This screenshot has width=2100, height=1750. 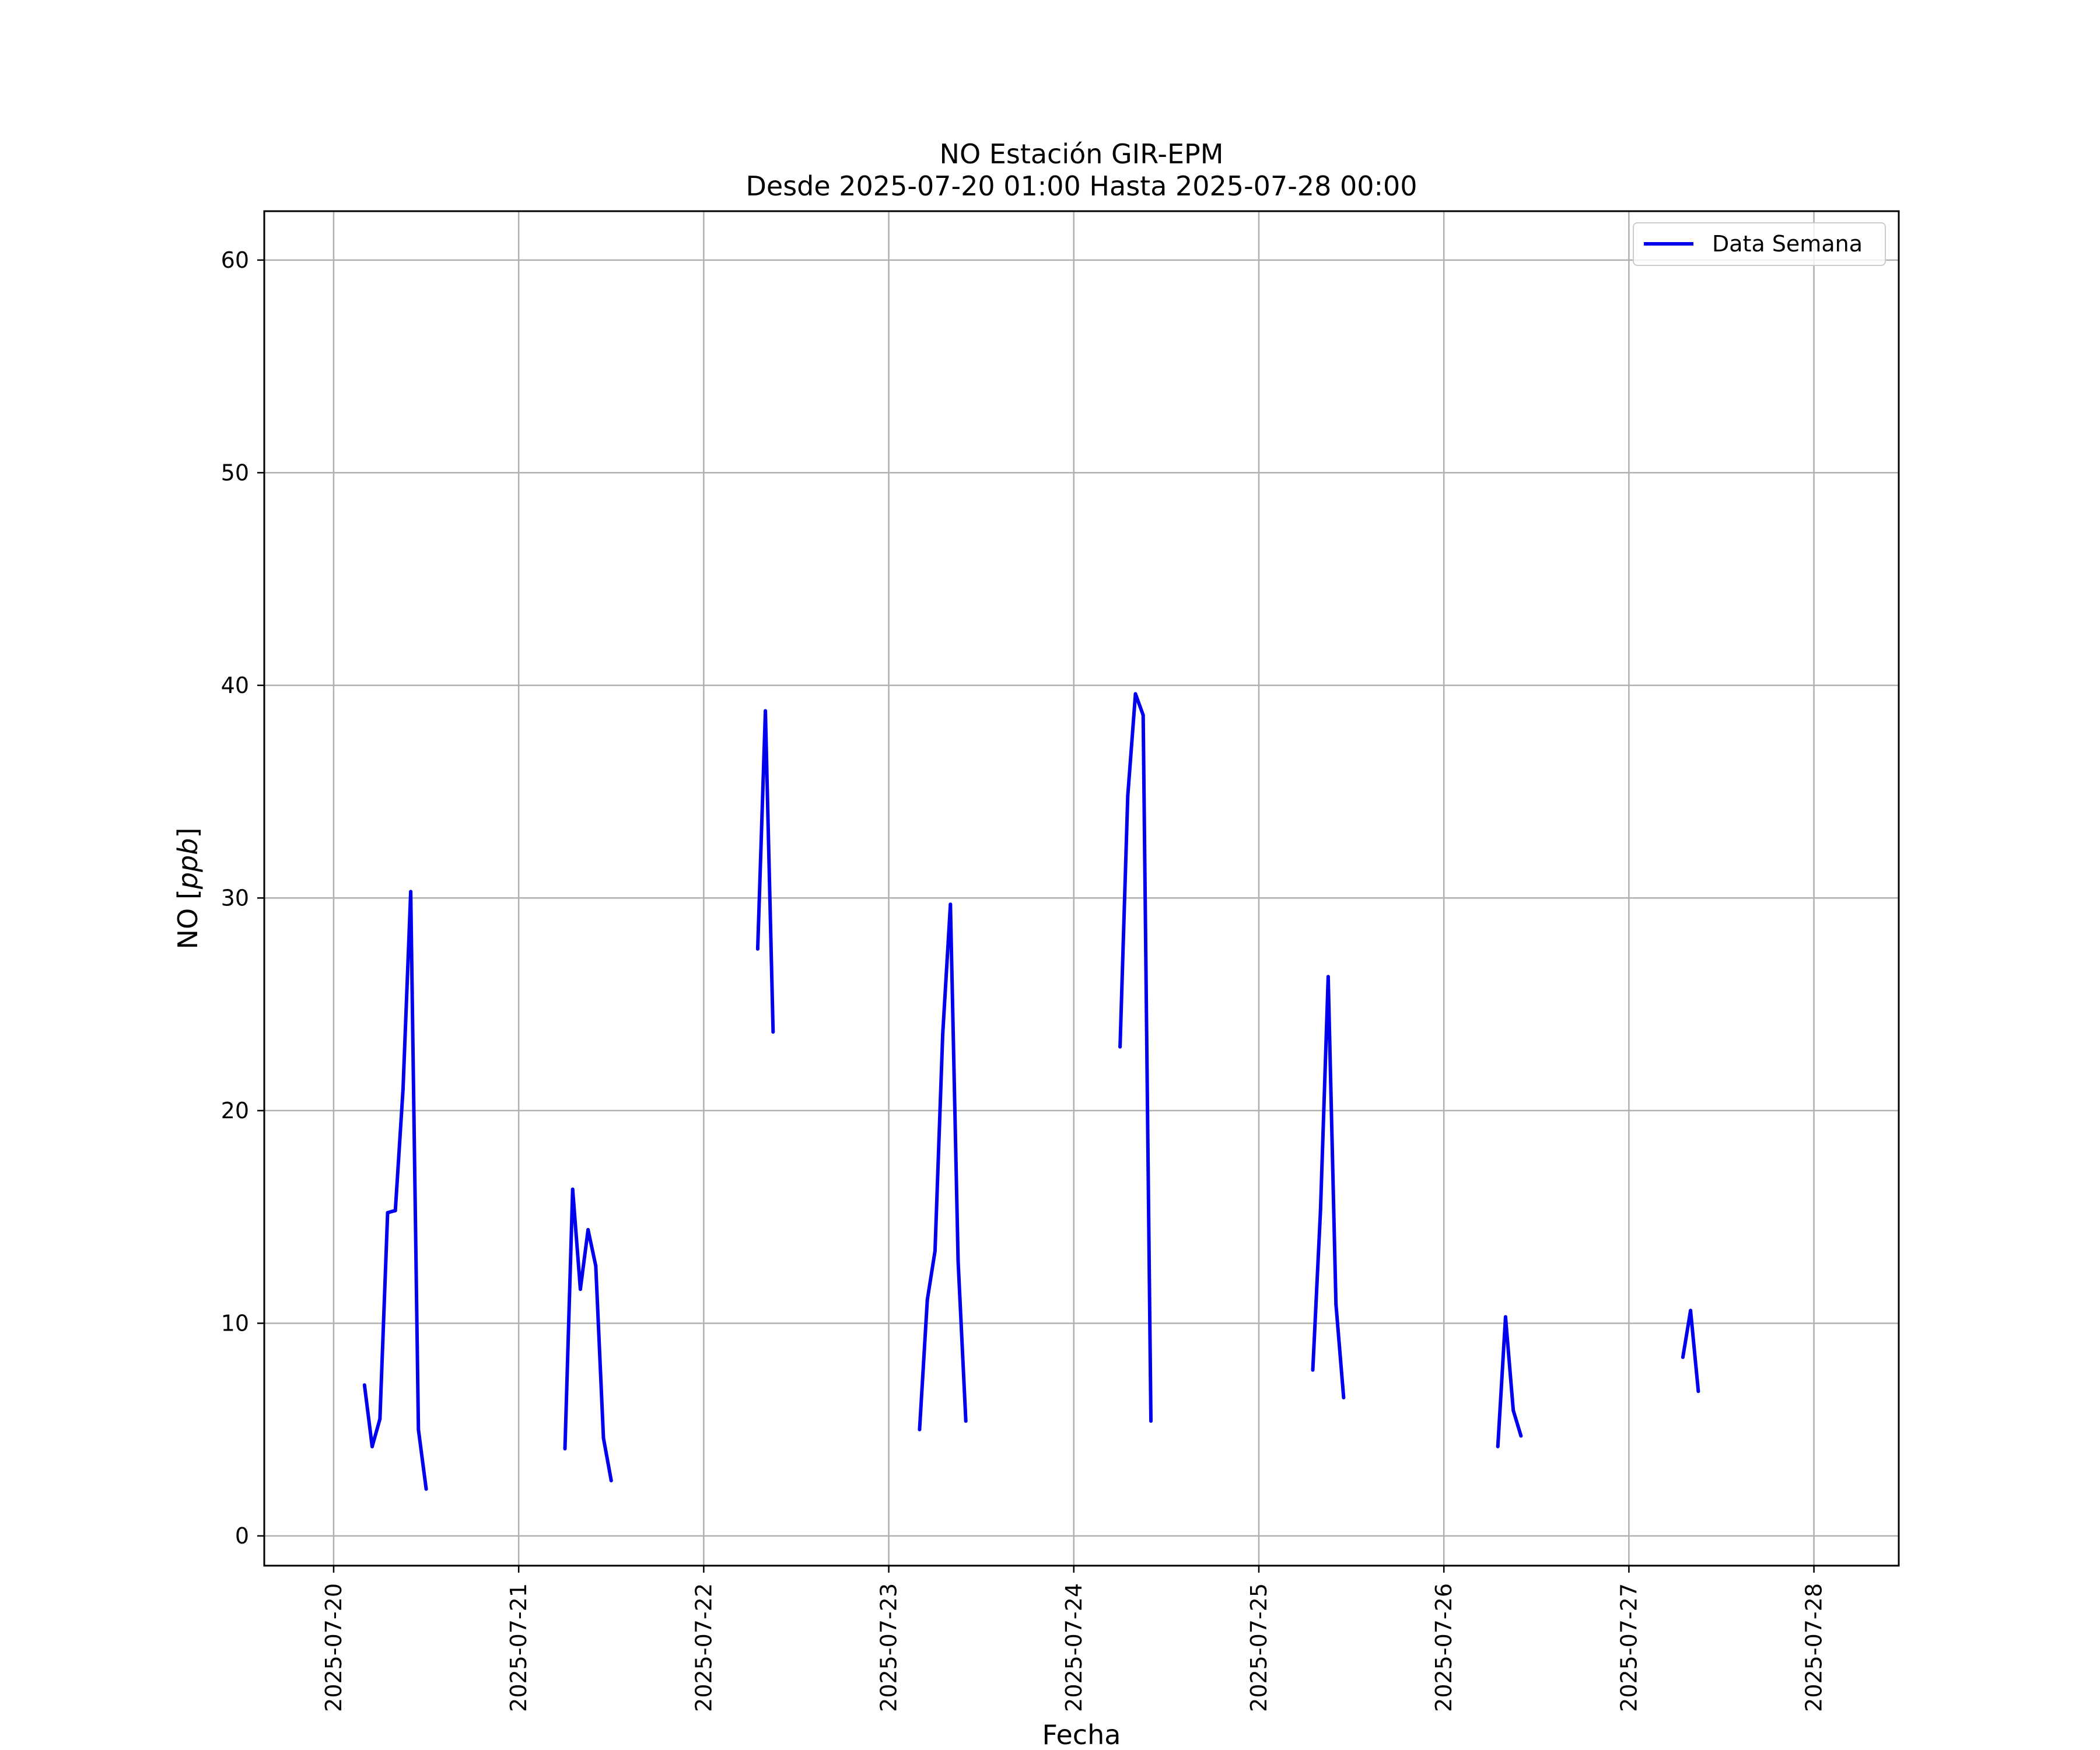 What do you see at coordinates (235, 1323) in the screenshot?
I see `y-tick-label: 10` at bounding box center [235, 1323].